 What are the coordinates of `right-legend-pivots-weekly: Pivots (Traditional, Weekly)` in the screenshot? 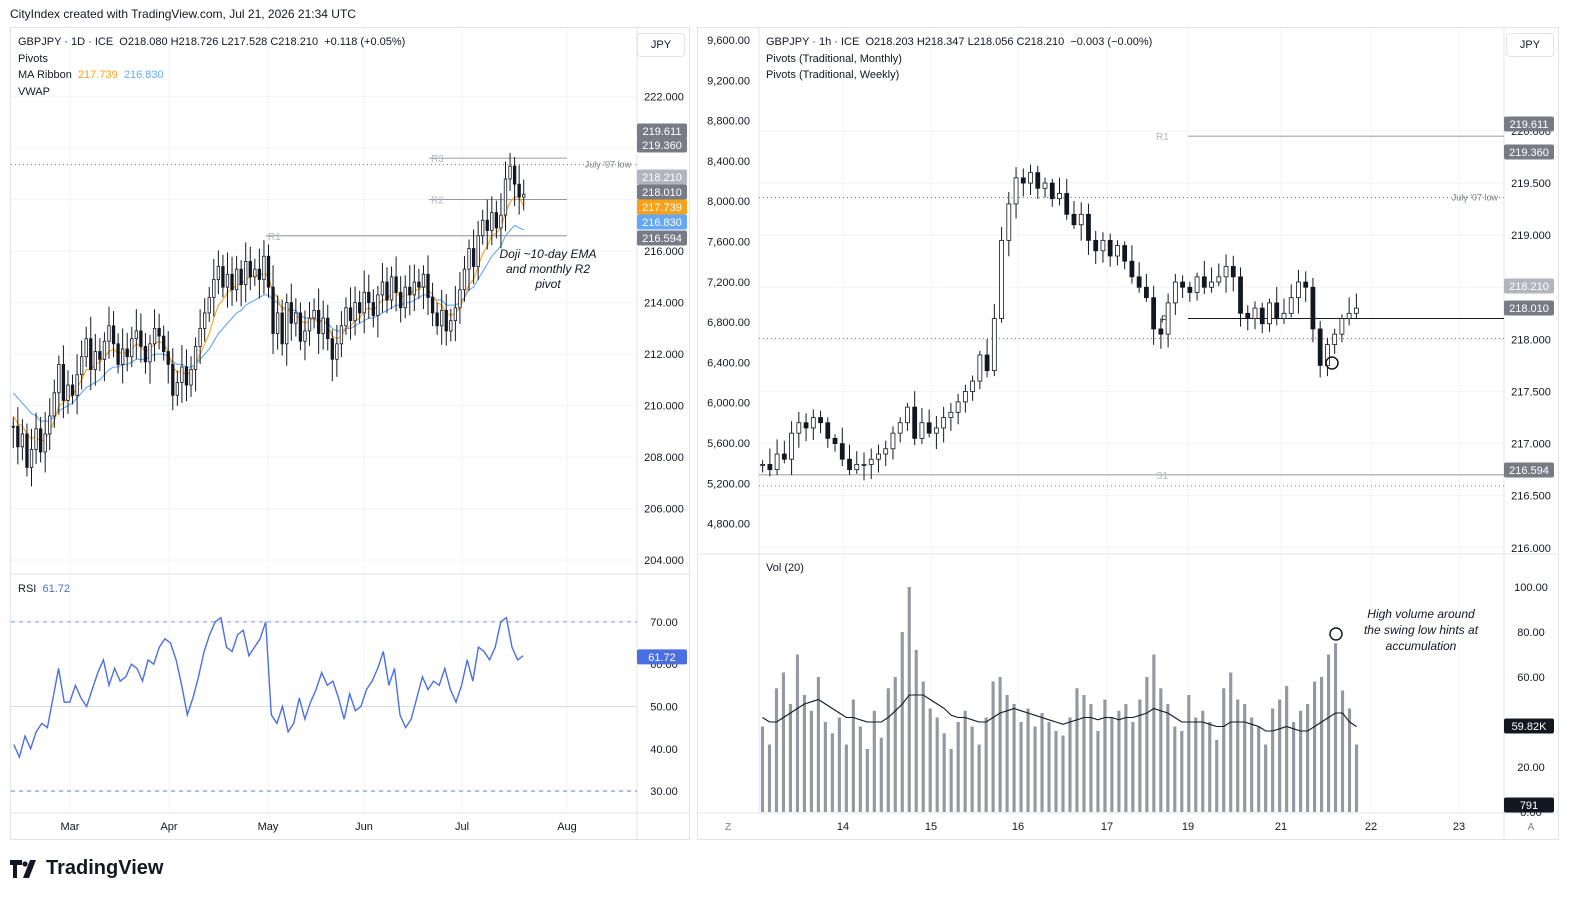 It's located at (833, 75).